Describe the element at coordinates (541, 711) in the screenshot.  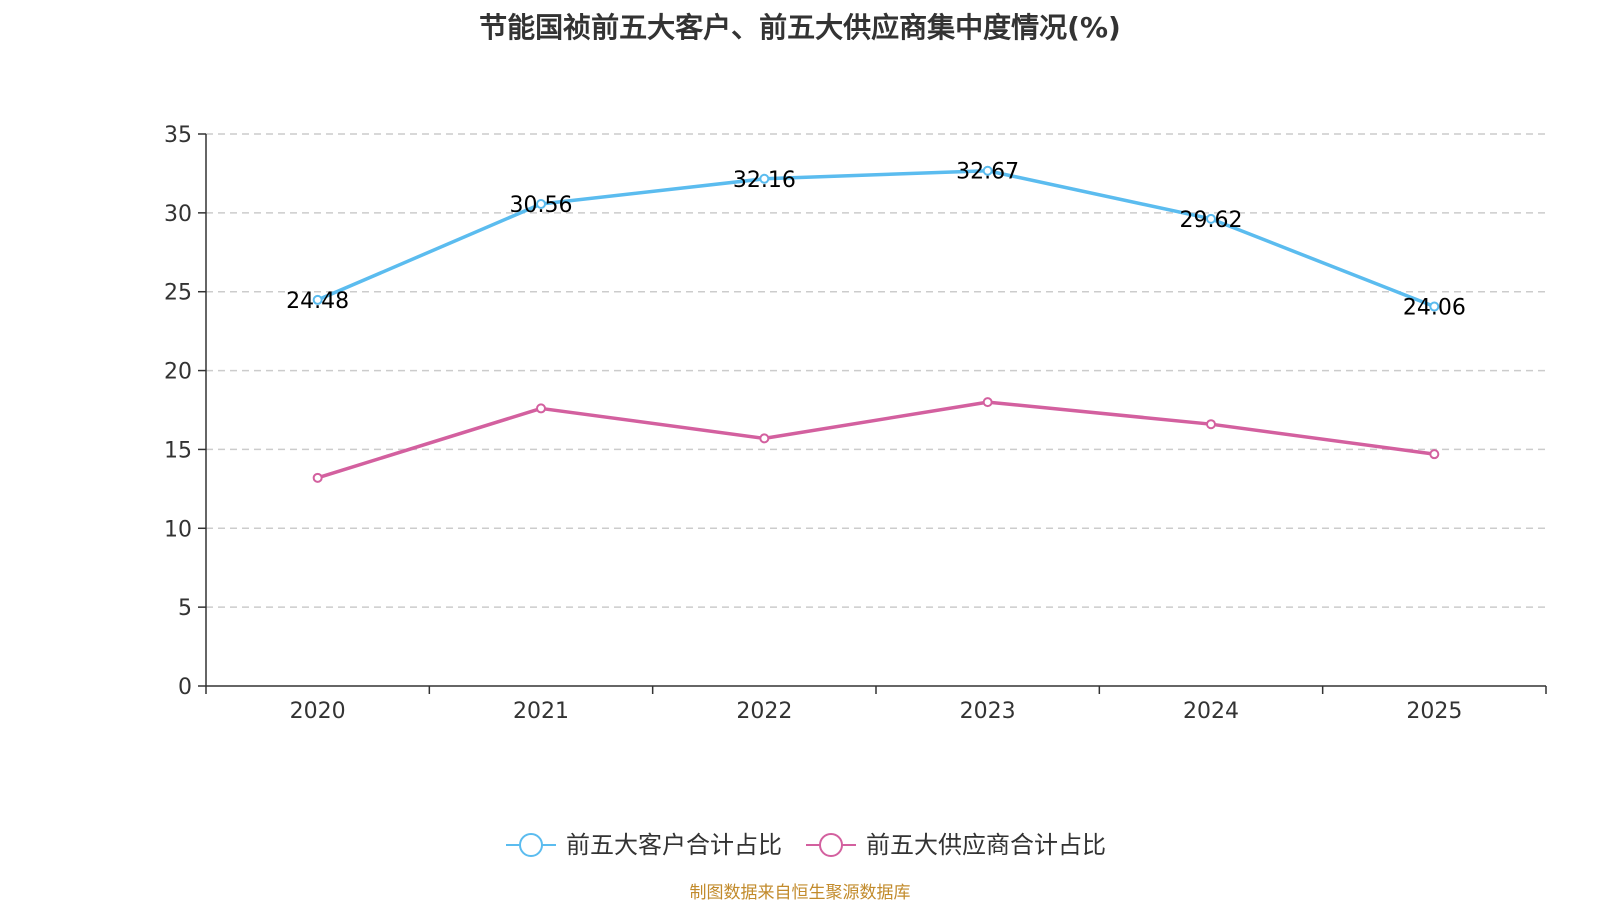
I see `x-tick-label: 2021` at that location.